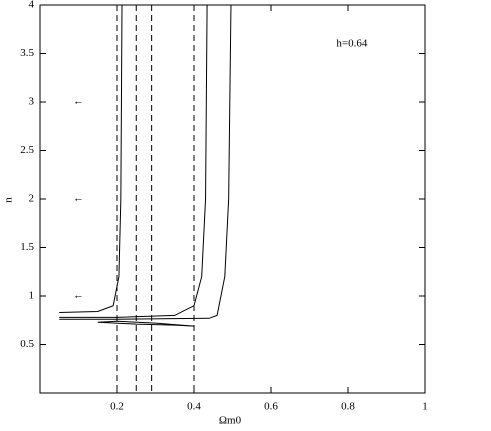 The width and height of the screenshot is (491, 431). What do you see at coordinates (27, 53) in the screenshot?
I see `y-tick-label: 3.5` at bounding box center [27, 53].